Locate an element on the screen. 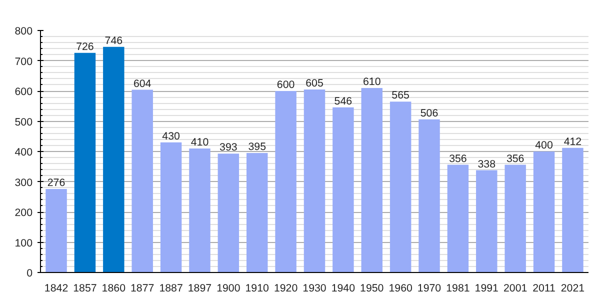 This screenshot has width=600, height=300. data-label: 276 is located at coordinates (56, 183).